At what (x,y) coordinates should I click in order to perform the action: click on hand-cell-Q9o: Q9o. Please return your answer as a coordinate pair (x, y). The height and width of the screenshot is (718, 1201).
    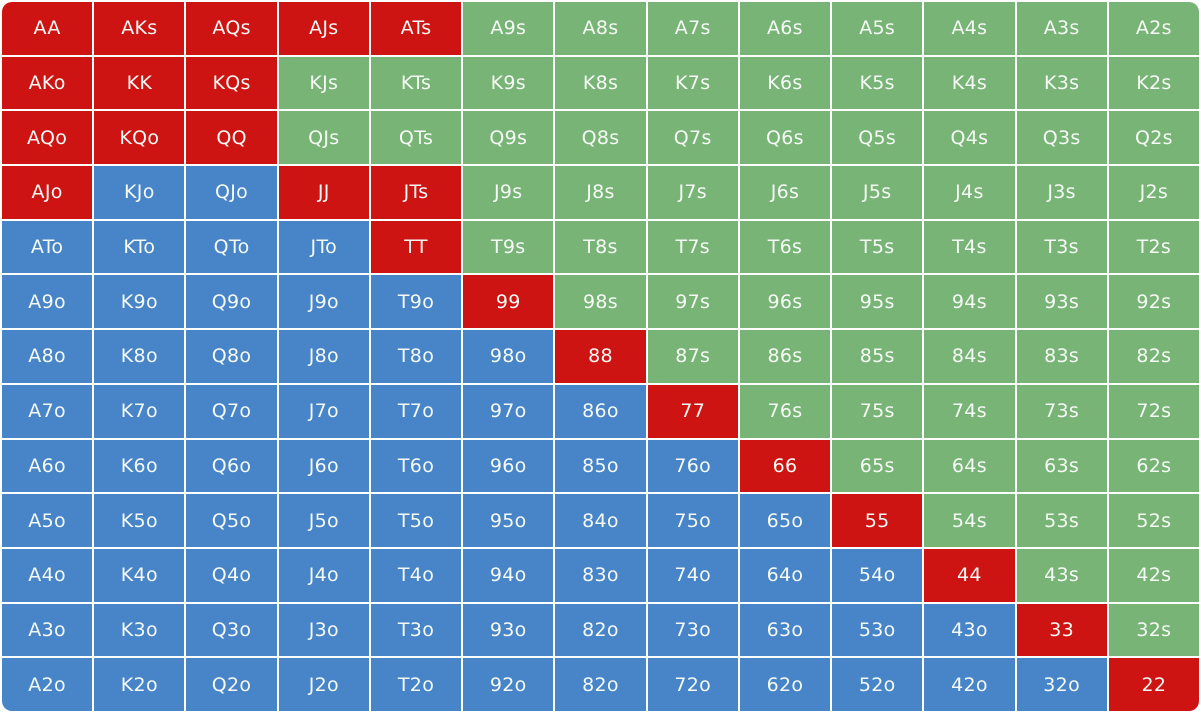
    Looking at the image, I should click on (231, 302).